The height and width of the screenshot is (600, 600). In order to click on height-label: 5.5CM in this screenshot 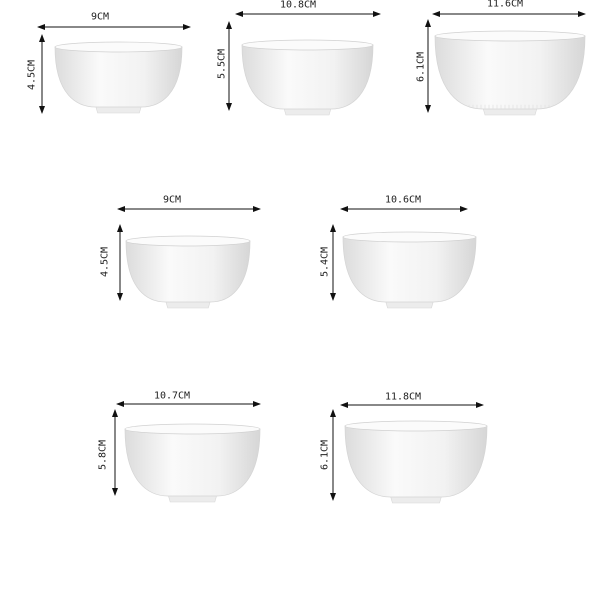, I will do `click(222, 64)`.